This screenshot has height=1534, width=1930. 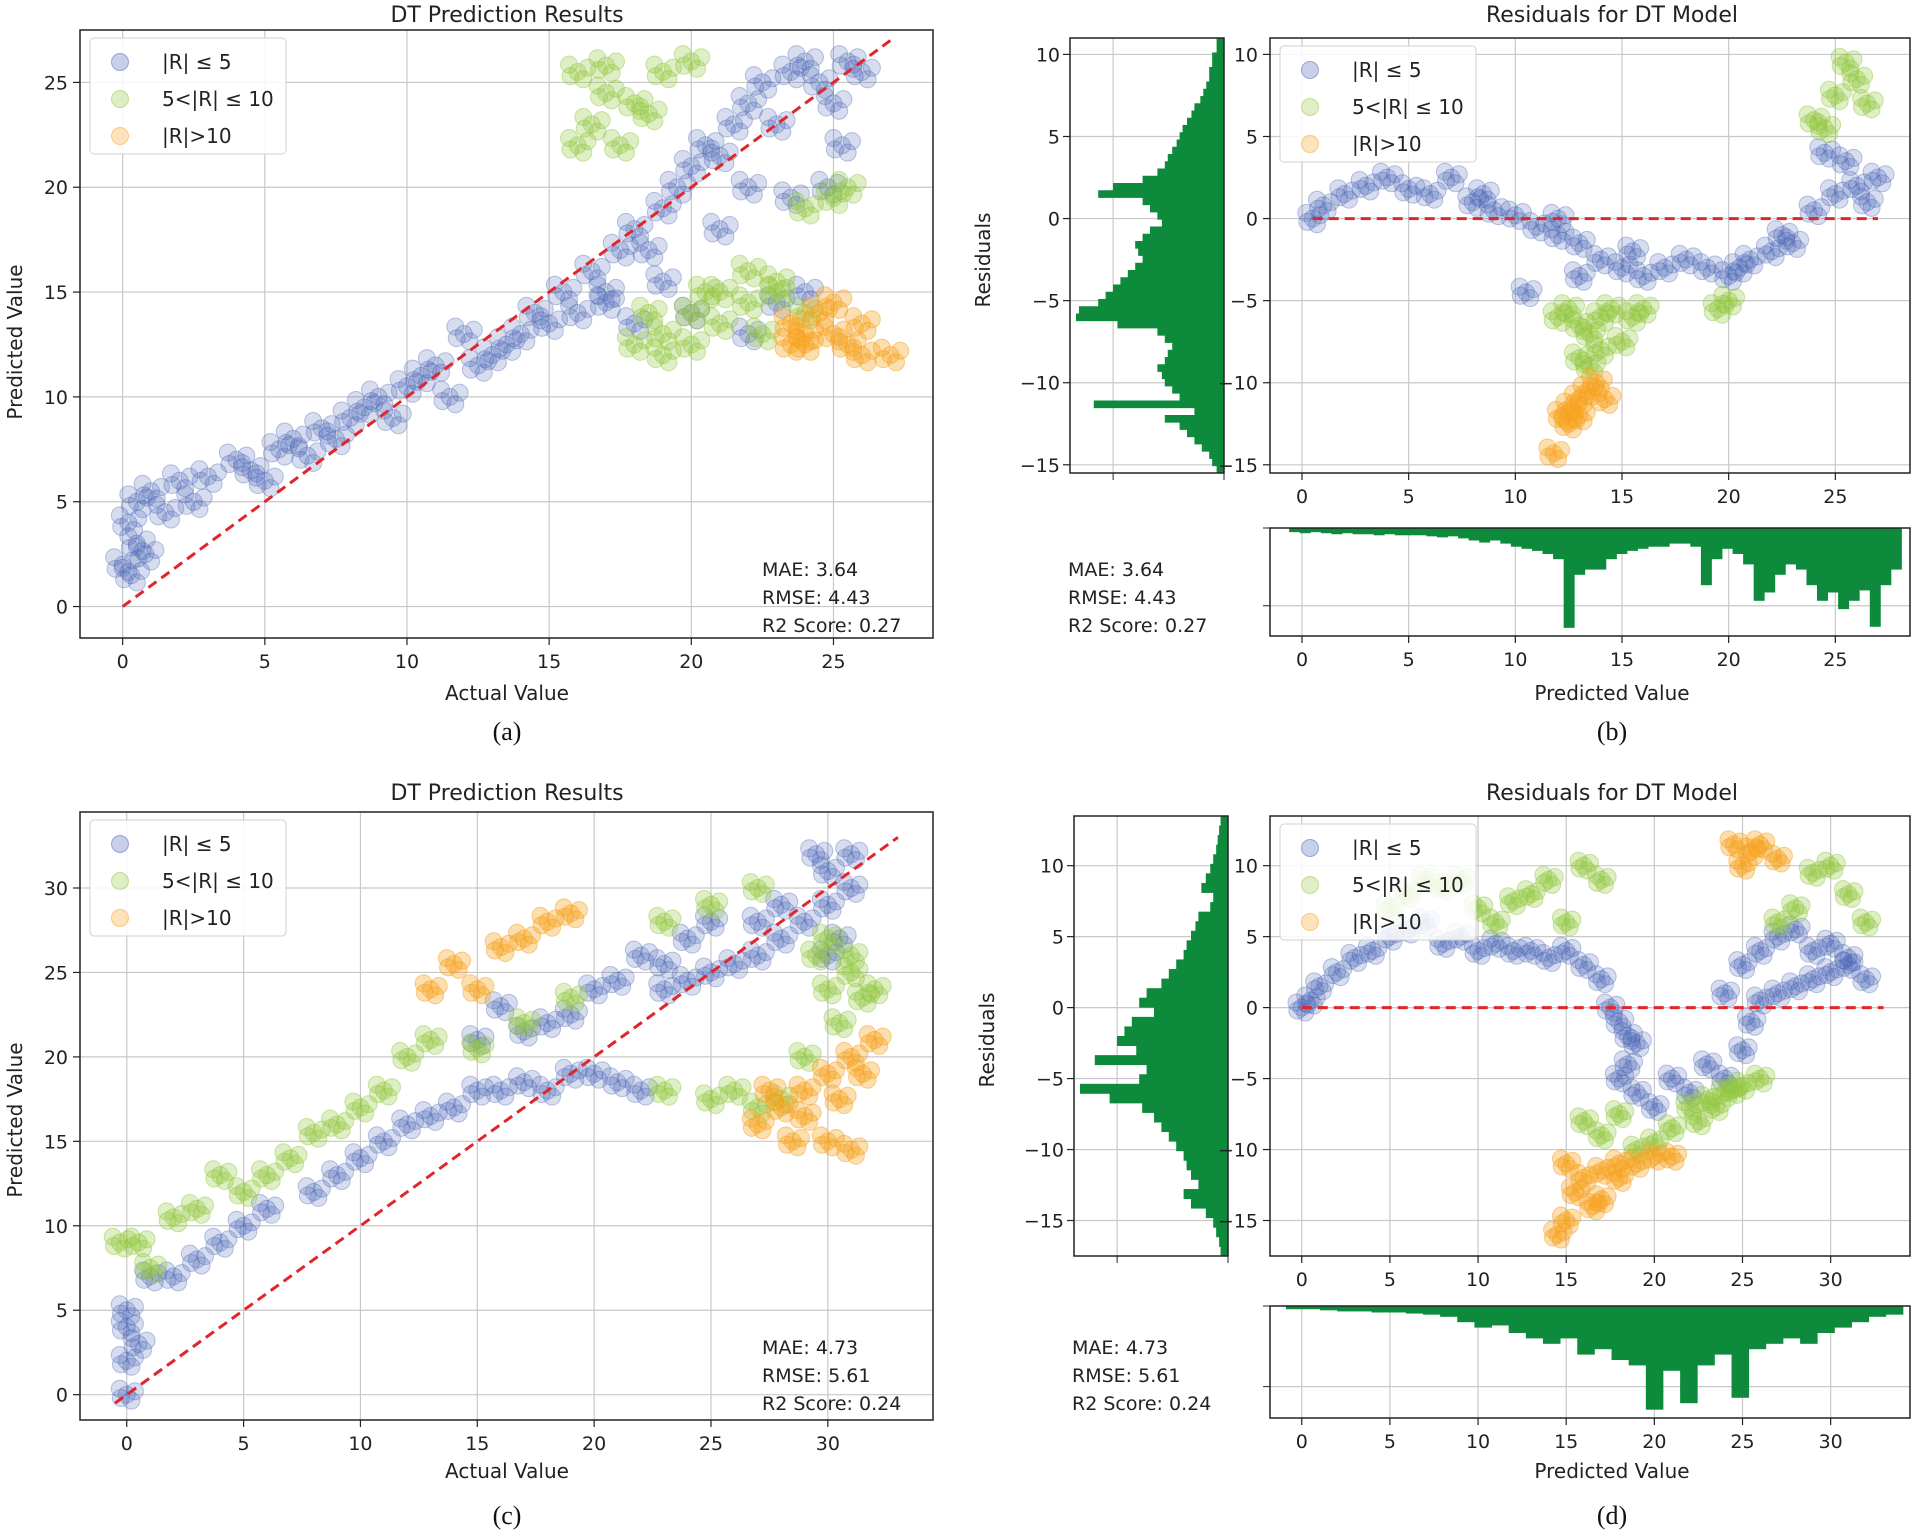 What do you see at coordinates (1137, 626) in the screenshot?
I see `panel-b-stat-r2: R2 Score: 0.27` at bounding box center [1137, 626].